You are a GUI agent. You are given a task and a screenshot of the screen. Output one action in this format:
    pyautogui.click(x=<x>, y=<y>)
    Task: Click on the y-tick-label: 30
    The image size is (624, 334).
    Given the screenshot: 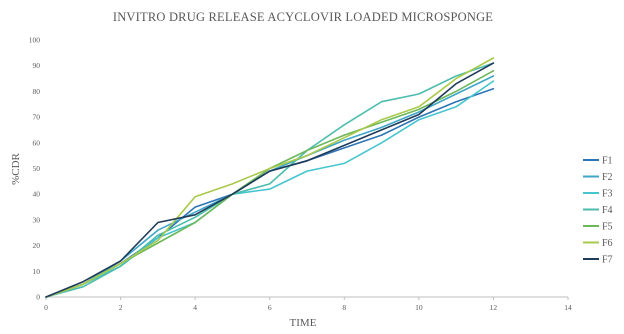 What is the action you would take?
    pyautogui.click(x=37, y=219)
    